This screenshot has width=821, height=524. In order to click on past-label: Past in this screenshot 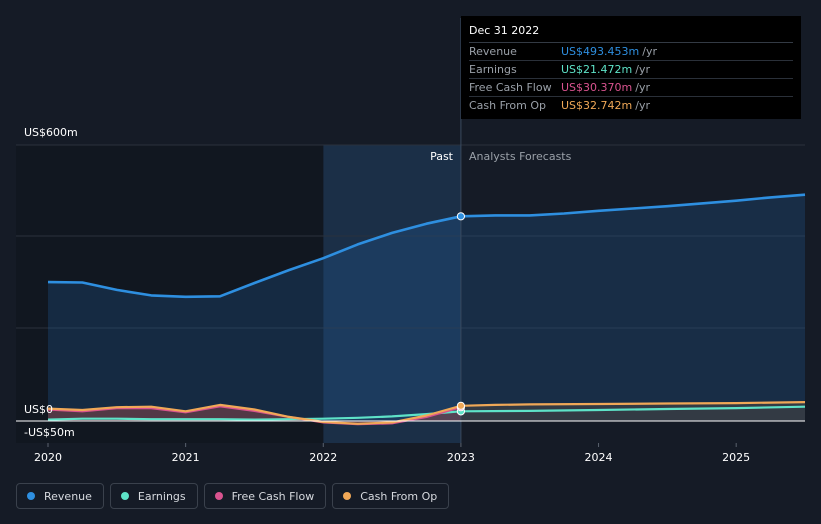, I will do `click(442, 156)`.